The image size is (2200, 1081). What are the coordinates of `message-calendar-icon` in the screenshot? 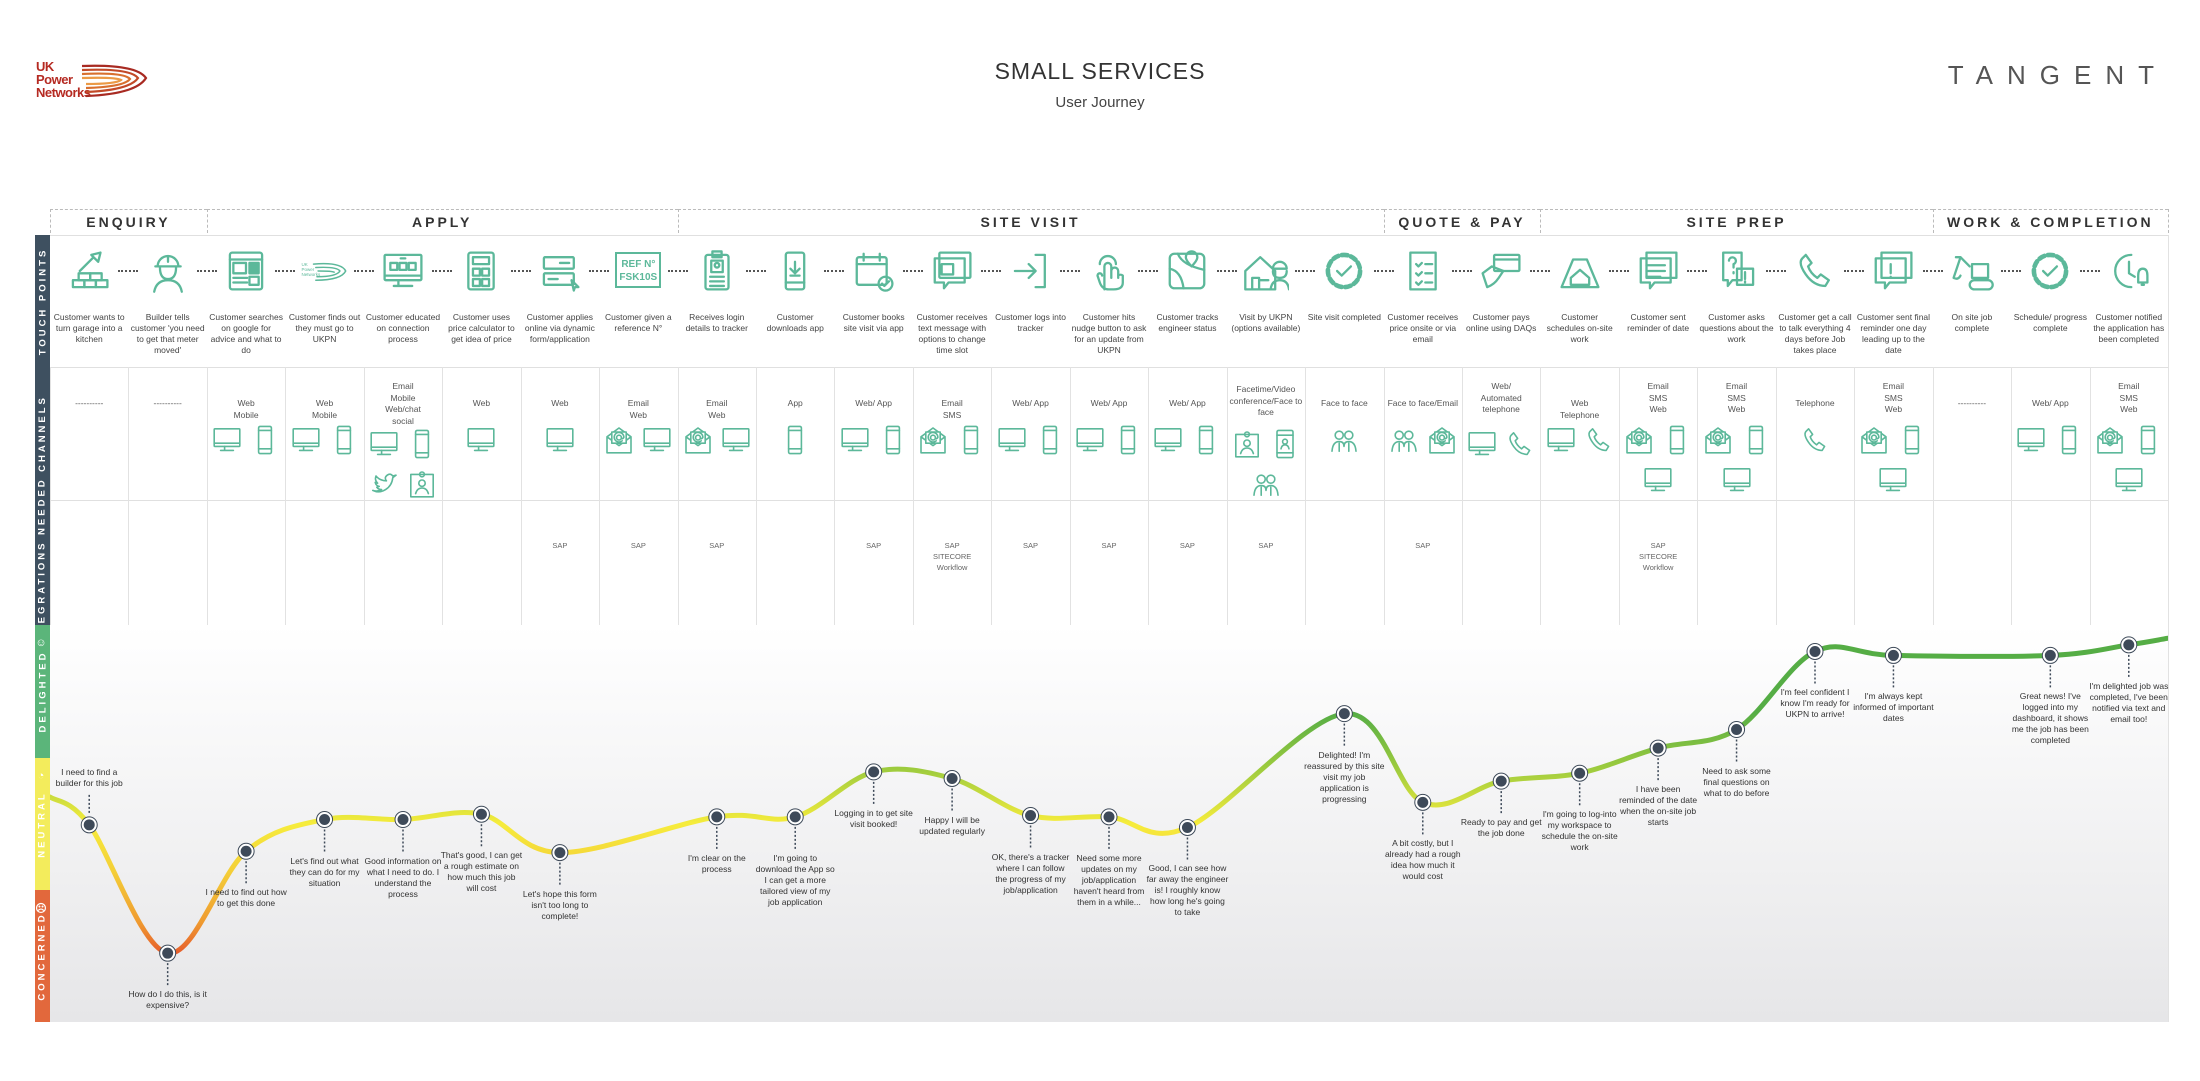 It's located at (952, 271).